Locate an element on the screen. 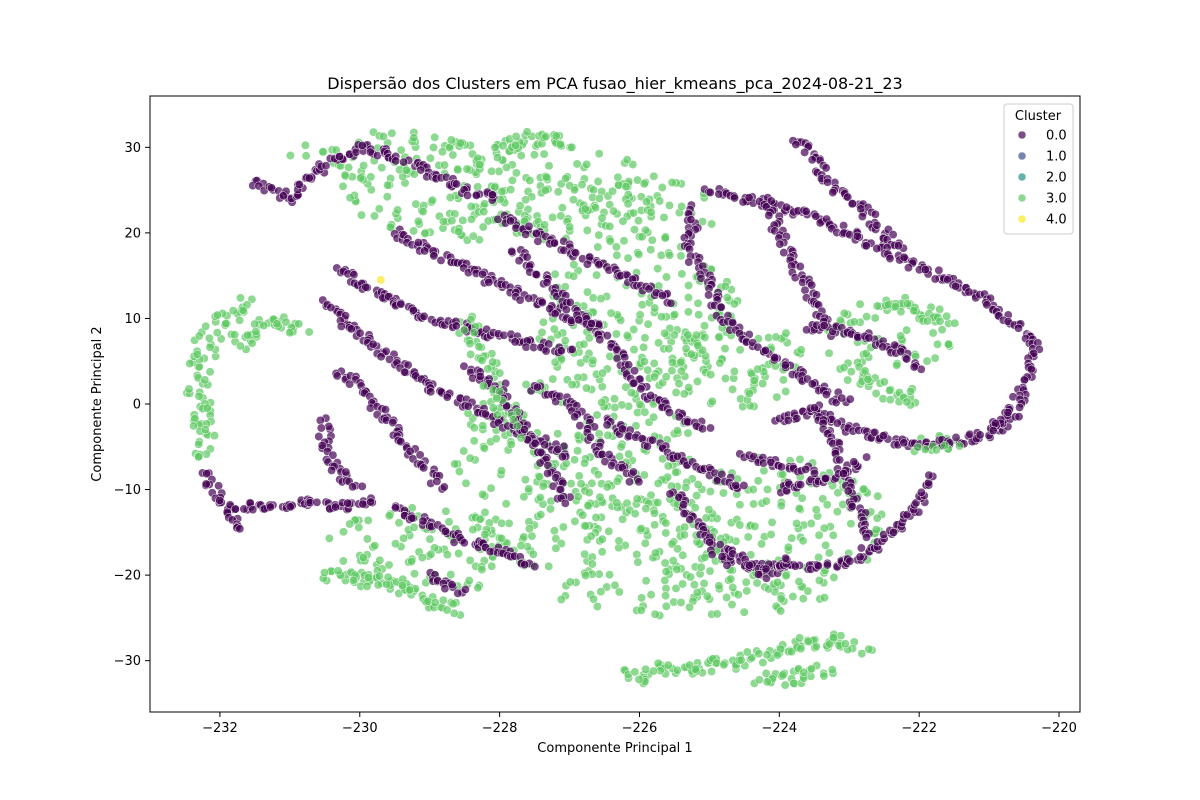  legend-title: Cluster is located at coordinates (1038, 116).